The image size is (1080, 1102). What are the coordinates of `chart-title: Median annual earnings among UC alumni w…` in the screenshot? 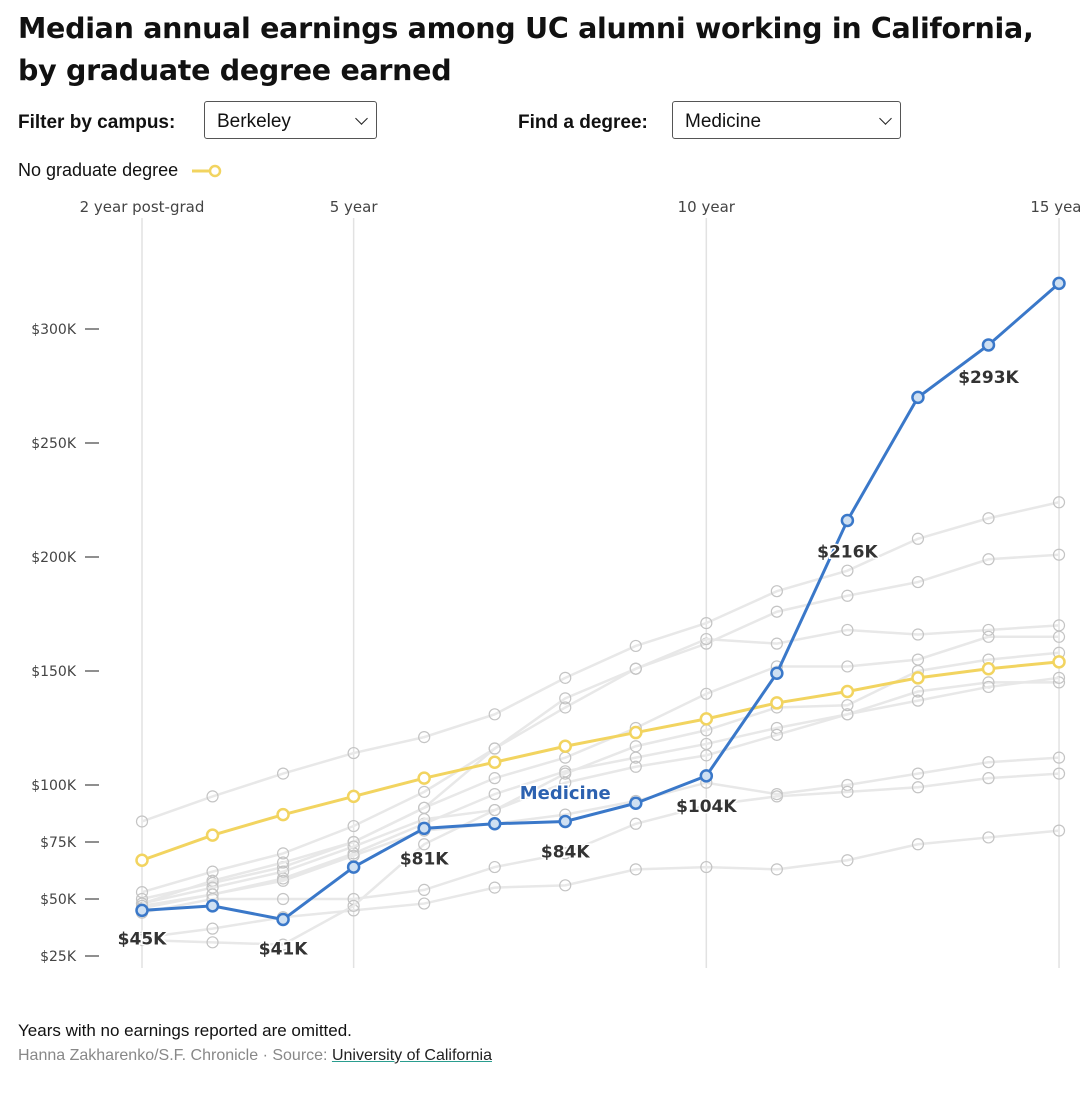 It's located at (526, 49).